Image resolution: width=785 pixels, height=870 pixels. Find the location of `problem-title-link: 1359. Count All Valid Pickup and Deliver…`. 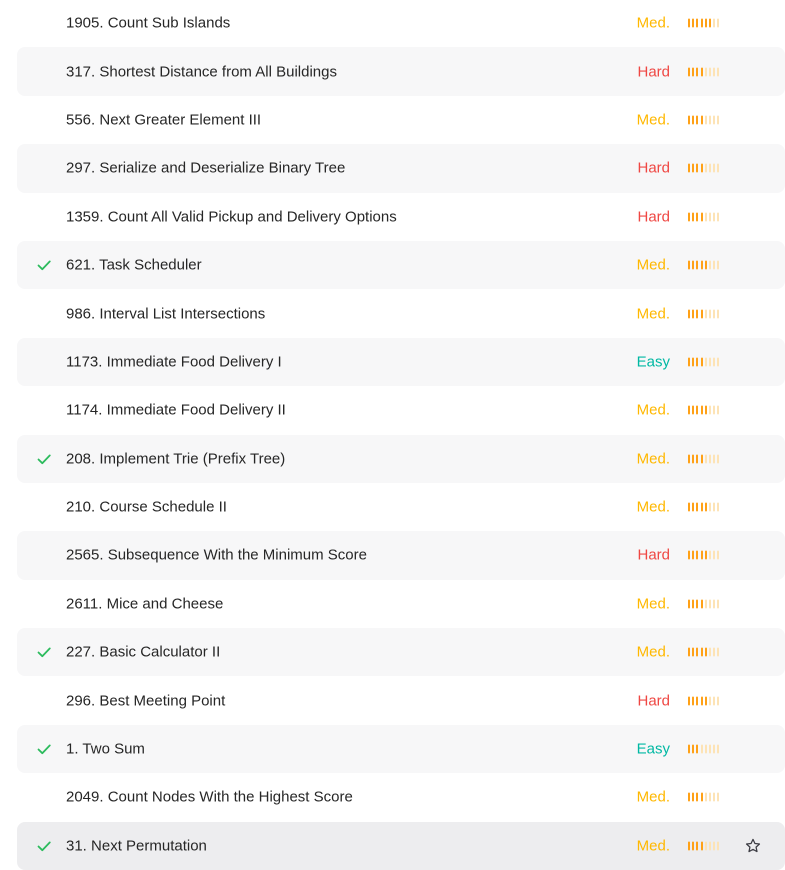

problem-title-link: 1359. Count All Valid Pickup and Deliver… is located at coordinates (231, 217).